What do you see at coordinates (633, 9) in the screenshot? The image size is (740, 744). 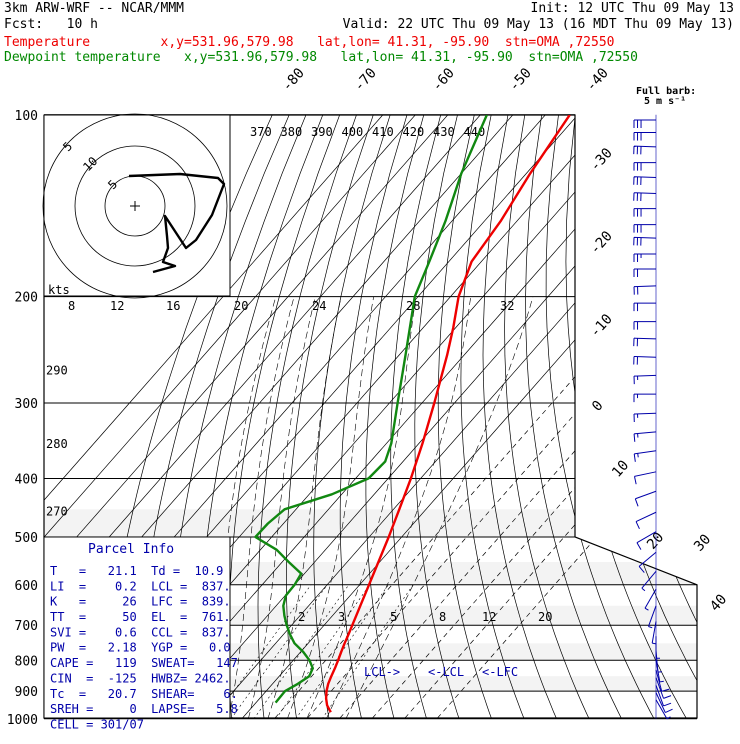 I see `init-time: Init: 12 UTC Thu 09 May 13` at bounding box center [633, 9].